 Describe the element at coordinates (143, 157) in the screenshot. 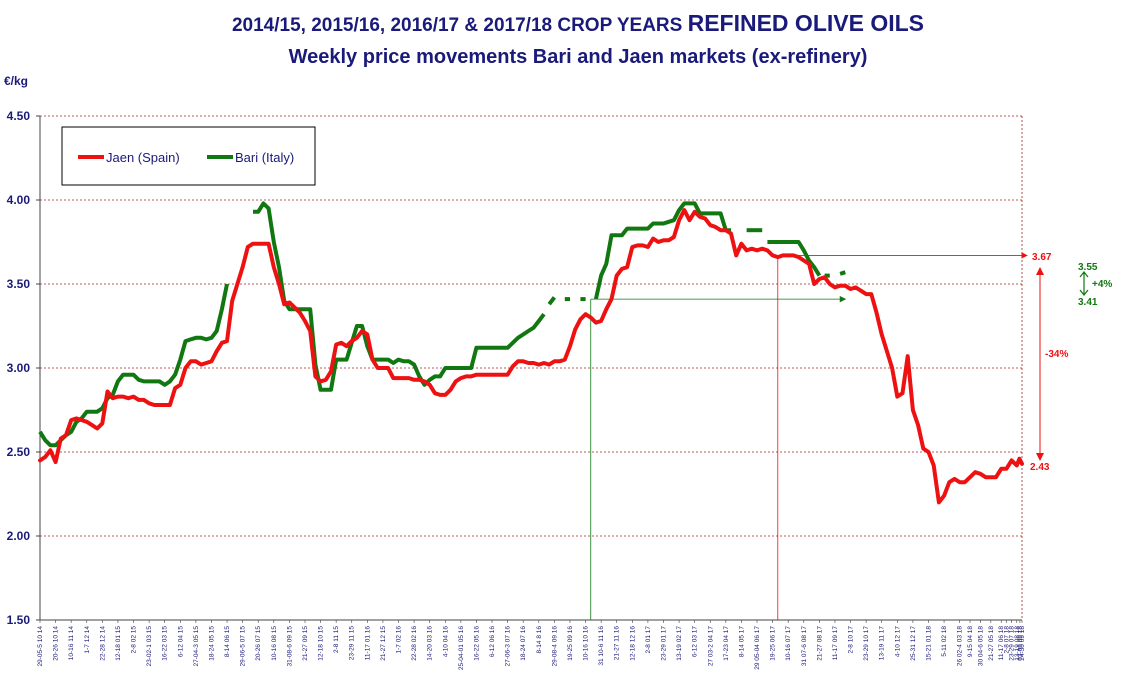

I see `legend-label-jaen: Jaen (Spain)` at that location.